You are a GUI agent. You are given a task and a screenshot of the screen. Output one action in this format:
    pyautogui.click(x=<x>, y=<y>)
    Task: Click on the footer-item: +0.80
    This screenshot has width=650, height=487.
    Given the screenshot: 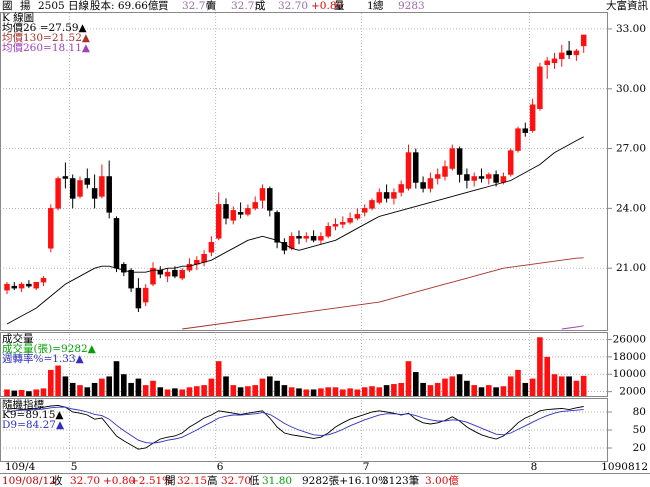 What is the action you would take?
    pyautogui.click(x=119, y=481)
    